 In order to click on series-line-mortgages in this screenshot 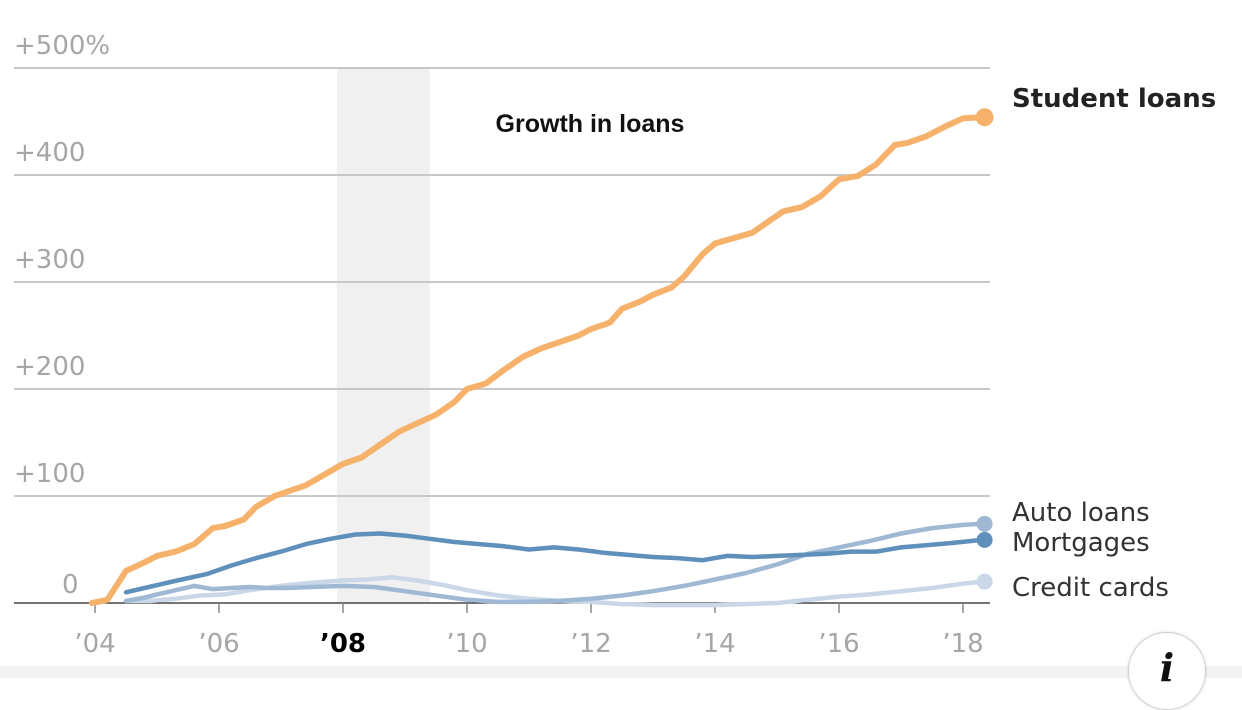, I will do `click(553, 563)`.